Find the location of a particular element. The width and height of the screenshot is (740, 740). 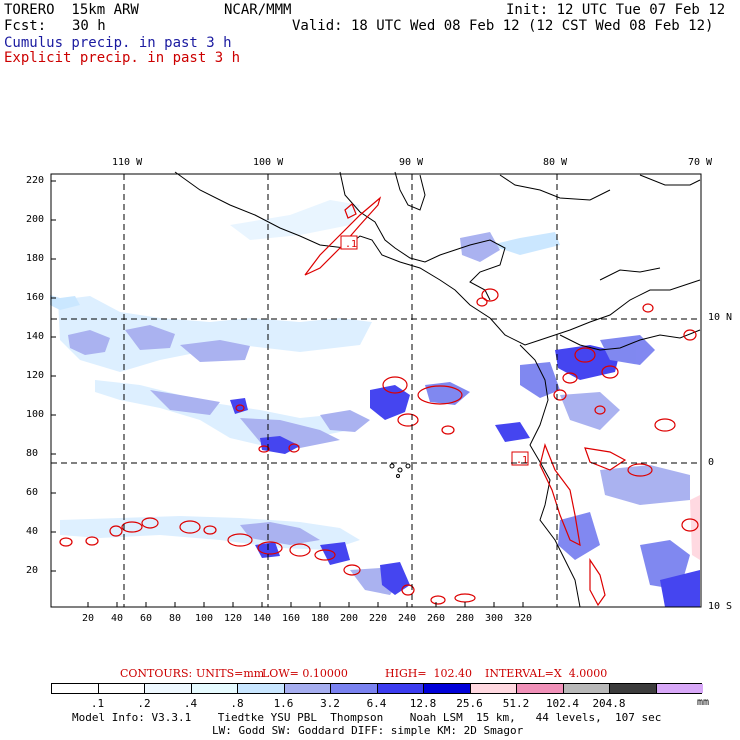

y-tick-label: 20 is located at coordinates (32, 570).